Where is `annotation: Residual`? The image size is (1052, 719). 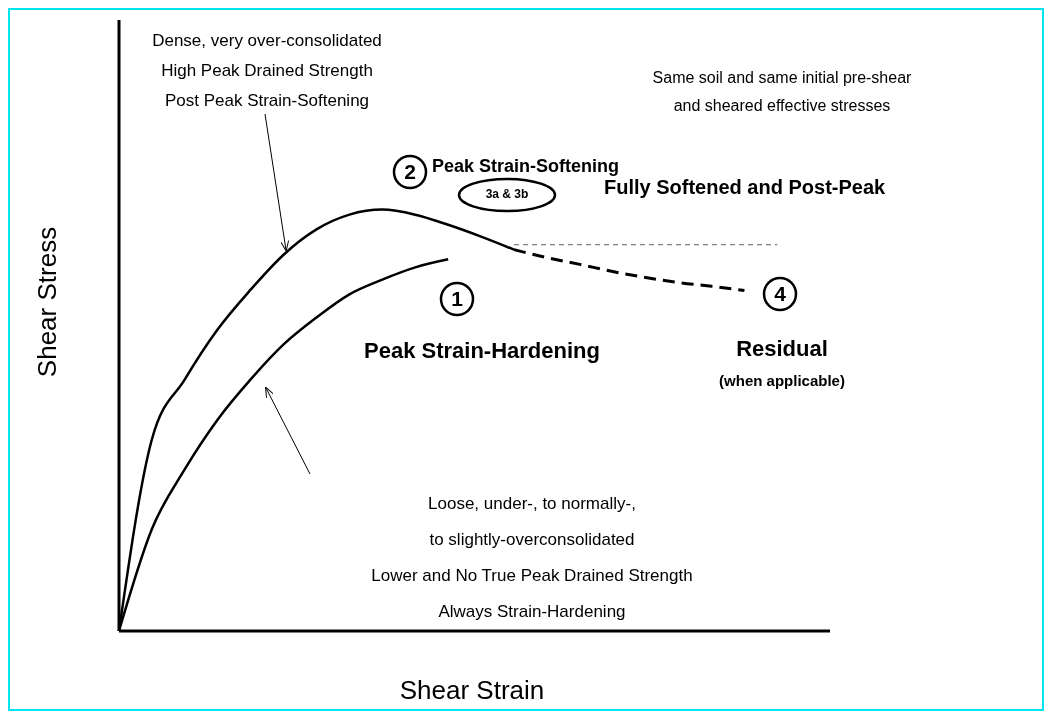
annotation: Residual is located at coordinates (782, 349).